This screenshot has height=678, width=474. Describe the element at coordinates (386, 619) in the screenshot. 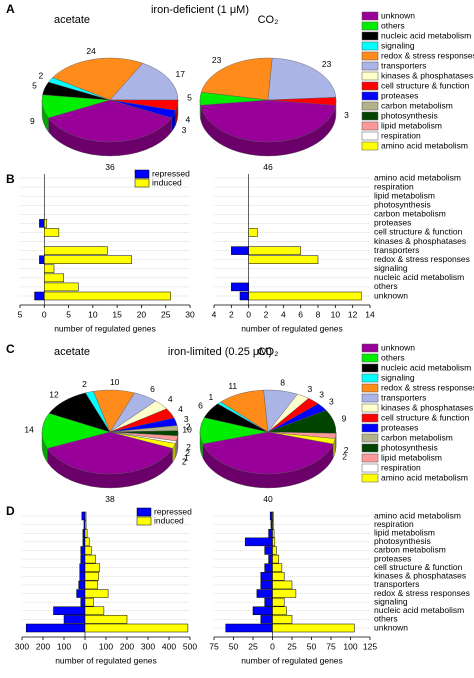

I see `category-label: others` at that location.